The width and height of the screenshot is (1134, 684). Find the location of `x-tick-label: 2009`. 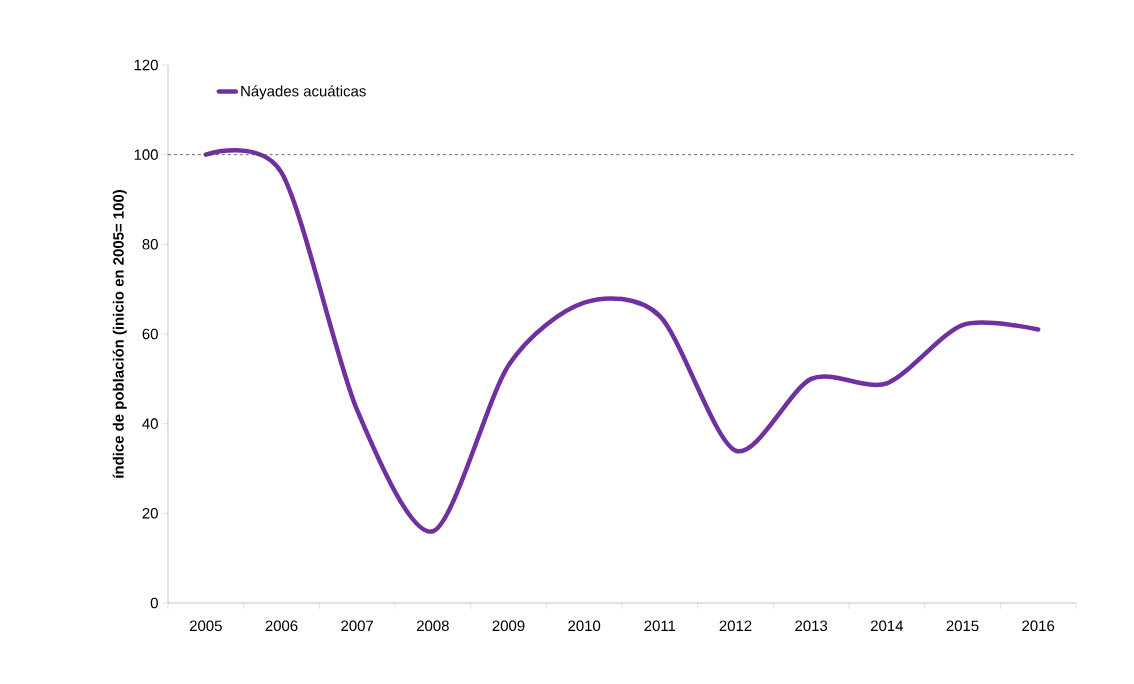

x-tick-label: 2009 is located at coordinates (508, 626).